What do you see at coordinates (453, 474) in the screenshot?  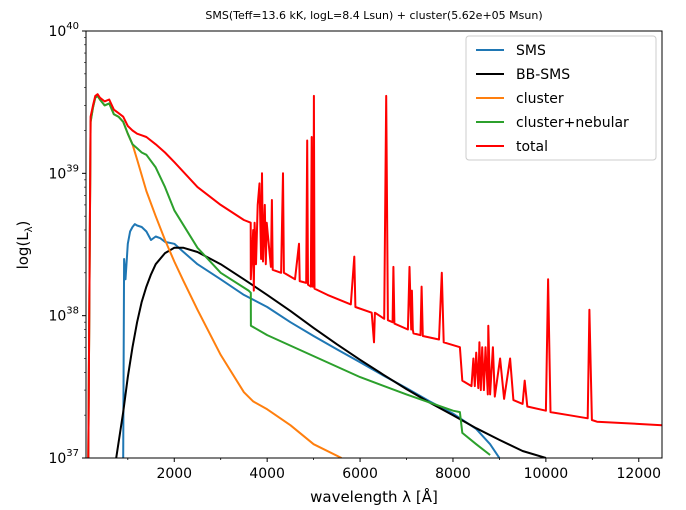 I see `x-tick-label: 8000` at bounding box center [453, 474].